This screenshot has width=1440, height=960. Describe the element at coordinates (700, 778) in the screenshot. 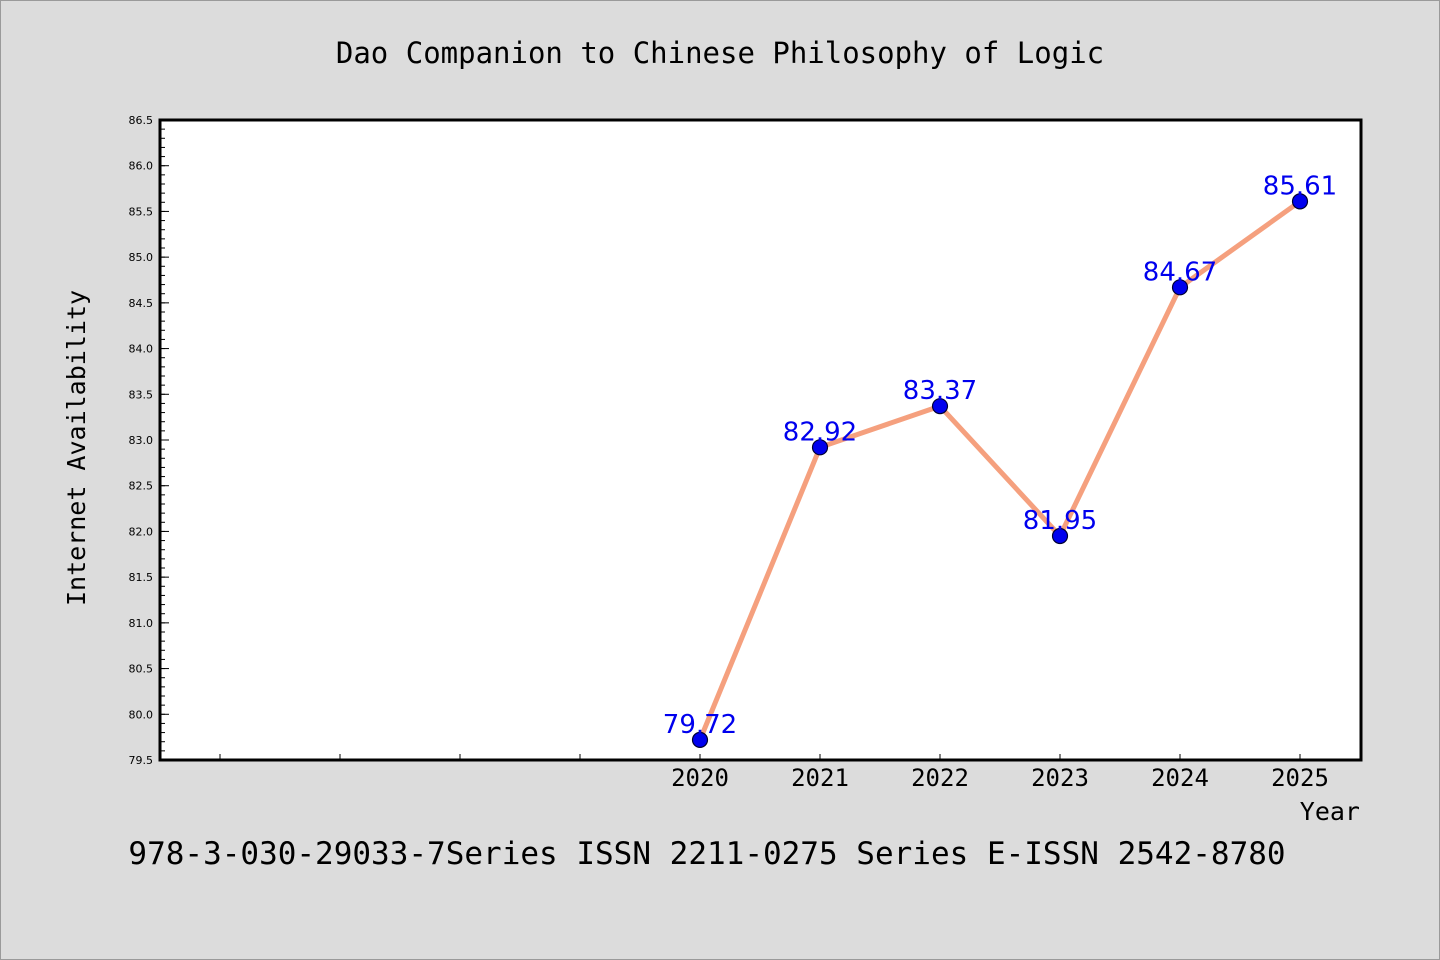

I see `x-tick-label: 2020` at that location.